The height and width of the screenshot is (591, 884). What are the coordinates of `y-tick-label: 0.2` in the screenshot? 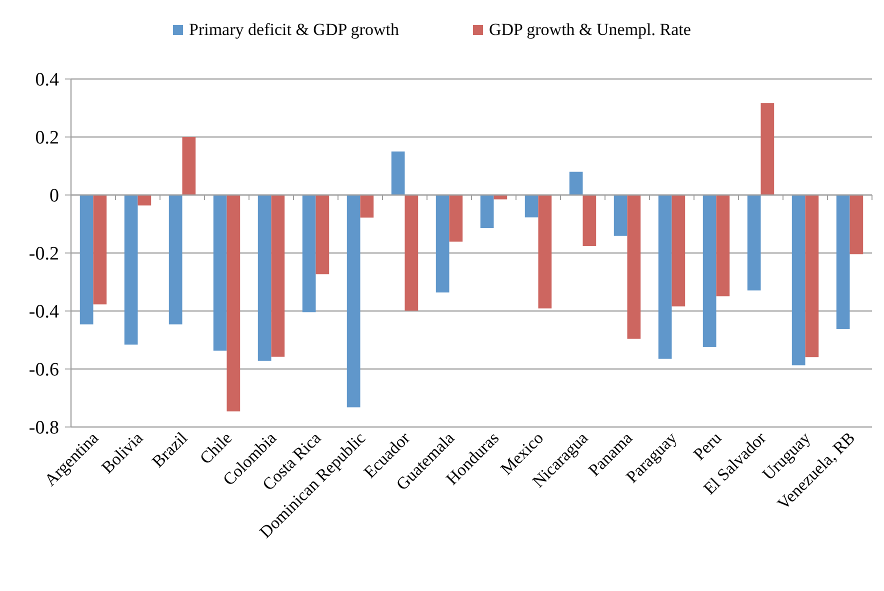 It's located at (47, 138).